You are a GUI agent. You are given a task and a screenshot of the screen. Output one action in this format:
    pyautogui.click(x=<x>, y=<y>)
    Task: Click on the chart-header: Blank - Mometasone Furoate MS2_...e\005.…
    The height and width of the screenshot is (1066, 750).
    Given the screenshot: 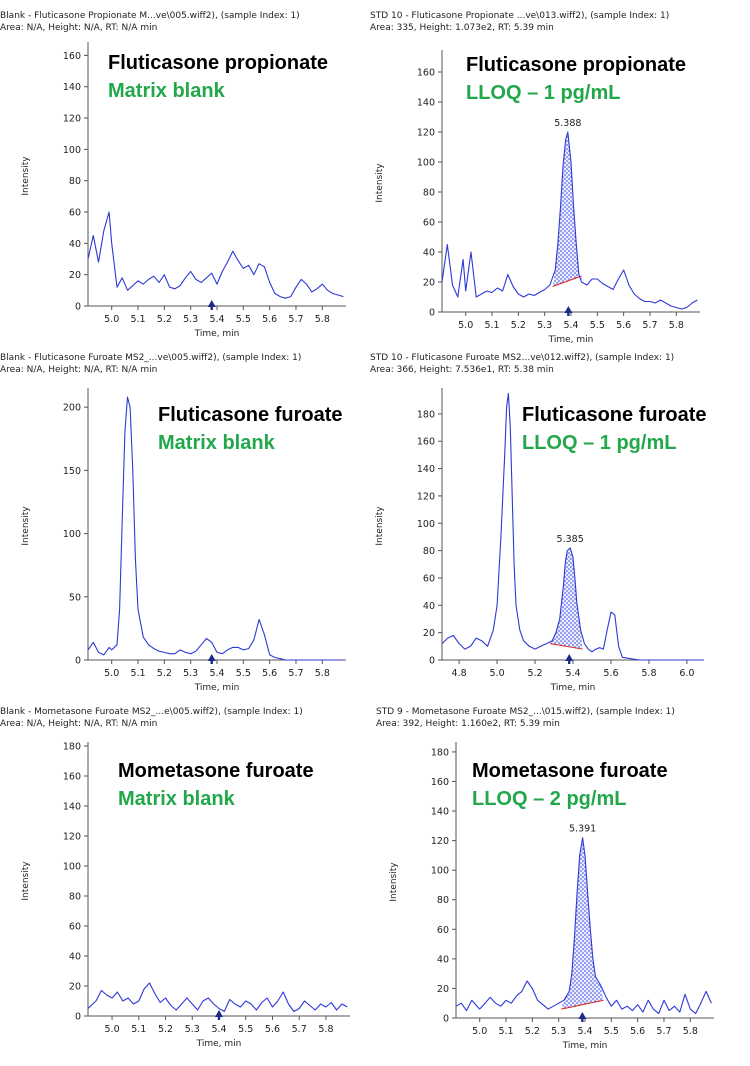 What is the action you would take?
    pyautogui.click(x=151, y=718)
    